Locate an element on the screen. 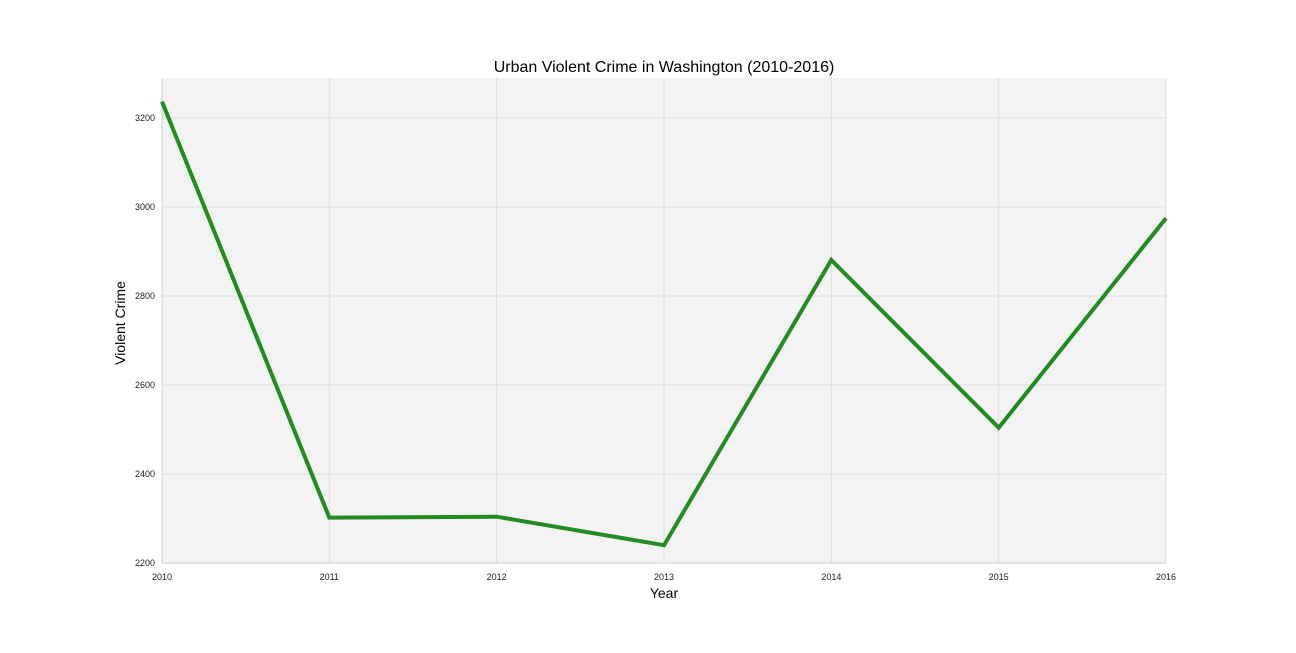  x-tick-label: 2016 is located at coordinates (1166, 577).